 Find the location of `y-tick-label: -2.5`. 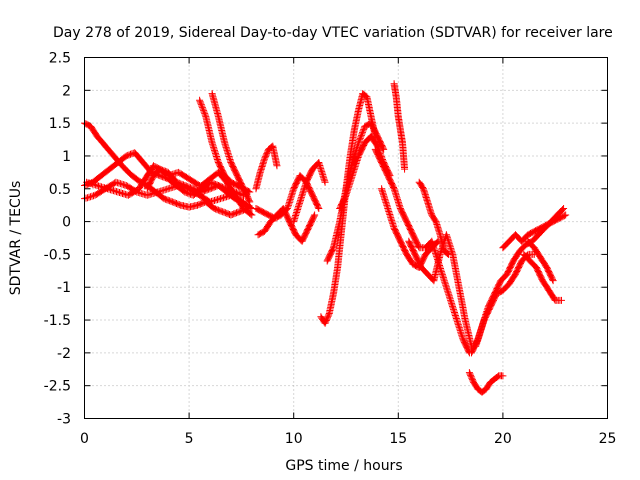

y-tick-label: -2.5 is located at coordinates (57, 387).